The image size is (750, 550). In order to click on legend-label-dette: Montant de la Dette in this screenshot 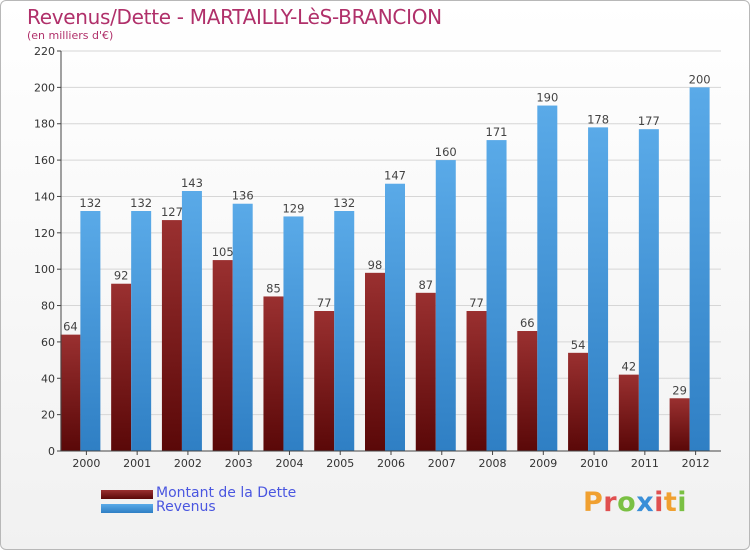, I will do `click(226, 493)`.